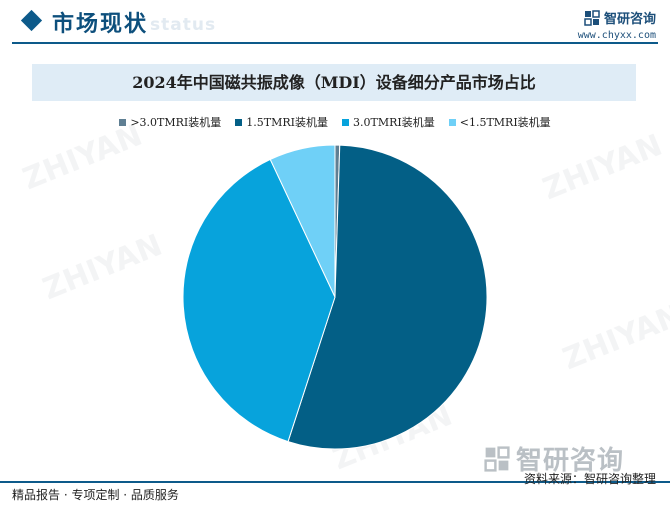 This screenshot has height=505, width=670. Describe the element at coordinates (183, 25) in the screenshot. I see `section-subtitle: status` at that location.